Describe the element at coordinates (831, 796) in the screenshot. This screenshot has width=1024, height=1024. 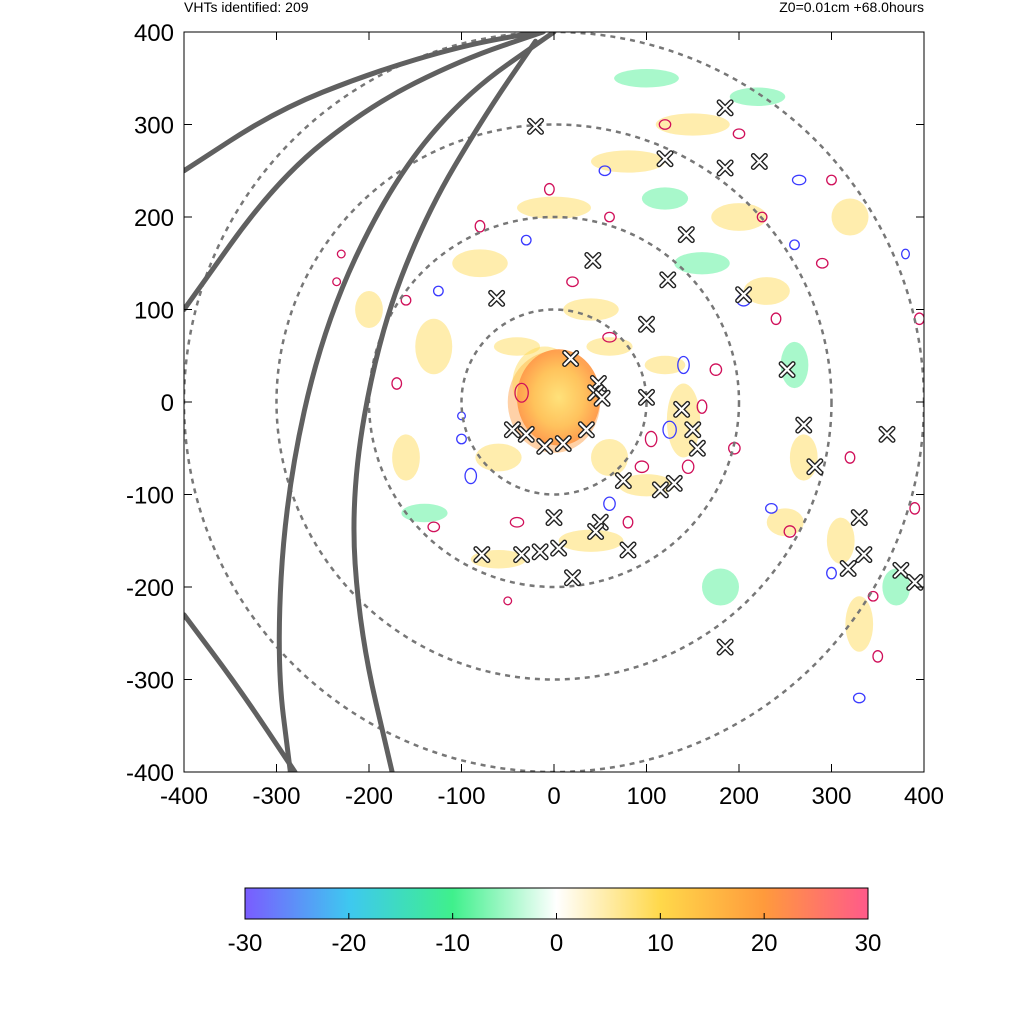
I see `x-tick-label-7: 300` at that location.